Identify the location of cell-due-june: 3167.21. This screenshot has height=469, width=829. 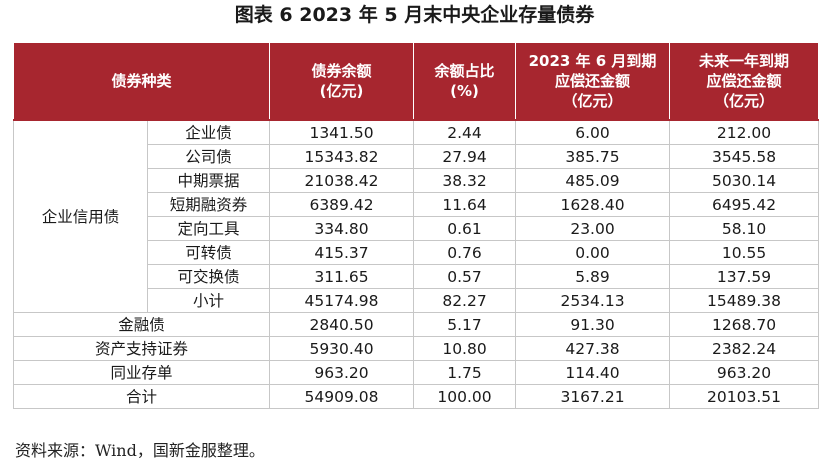
(593, 396).